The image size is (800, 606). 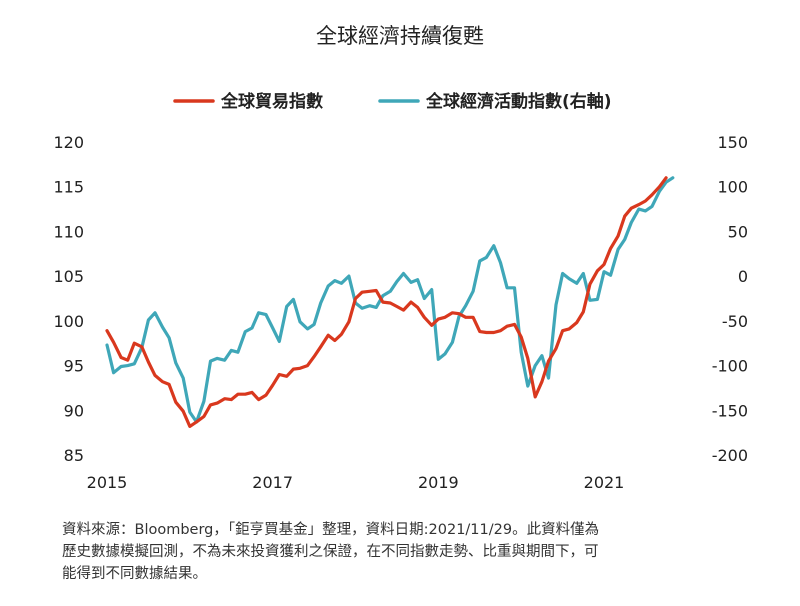 I want to click on left-tick-label: 90, so click(x=74, y=410).